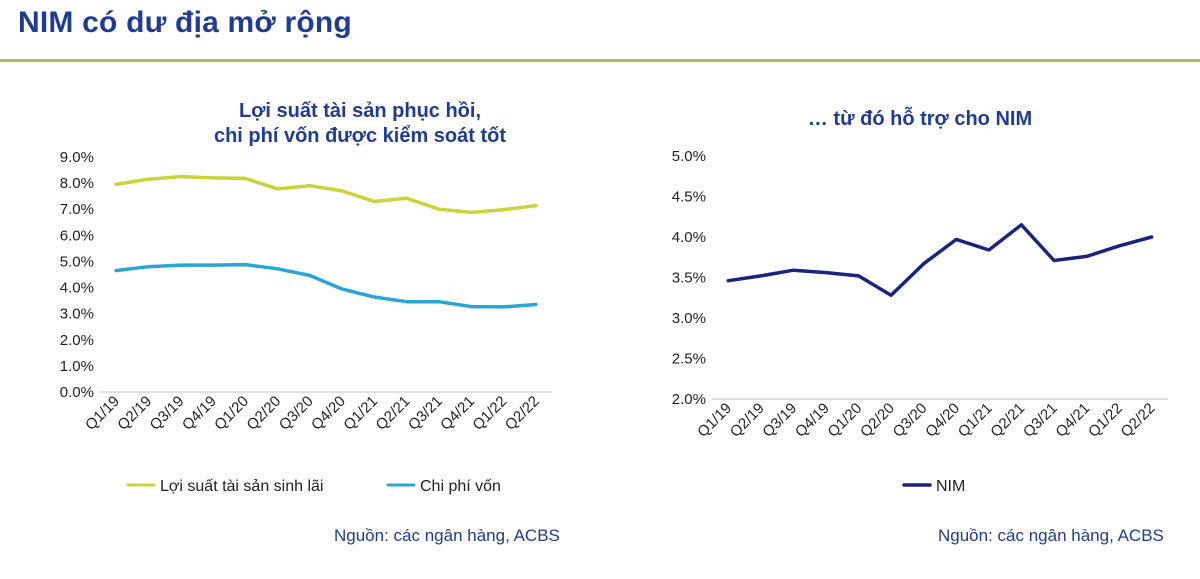  I want to click on chart-1-x-tick-label: Q2/22, so click(522, 413).